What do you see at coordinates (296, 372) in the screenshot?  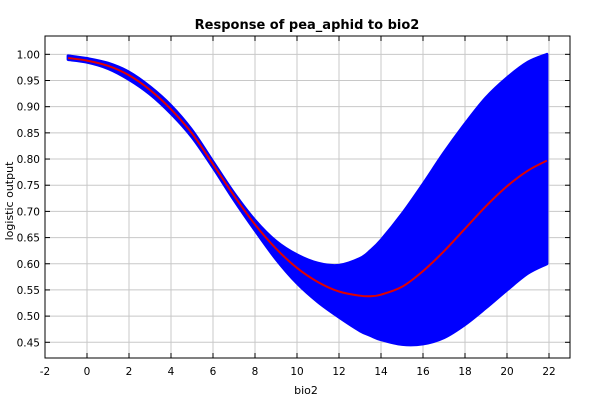 I see `x-tick-label: 10` at bounding box center [296, 372].